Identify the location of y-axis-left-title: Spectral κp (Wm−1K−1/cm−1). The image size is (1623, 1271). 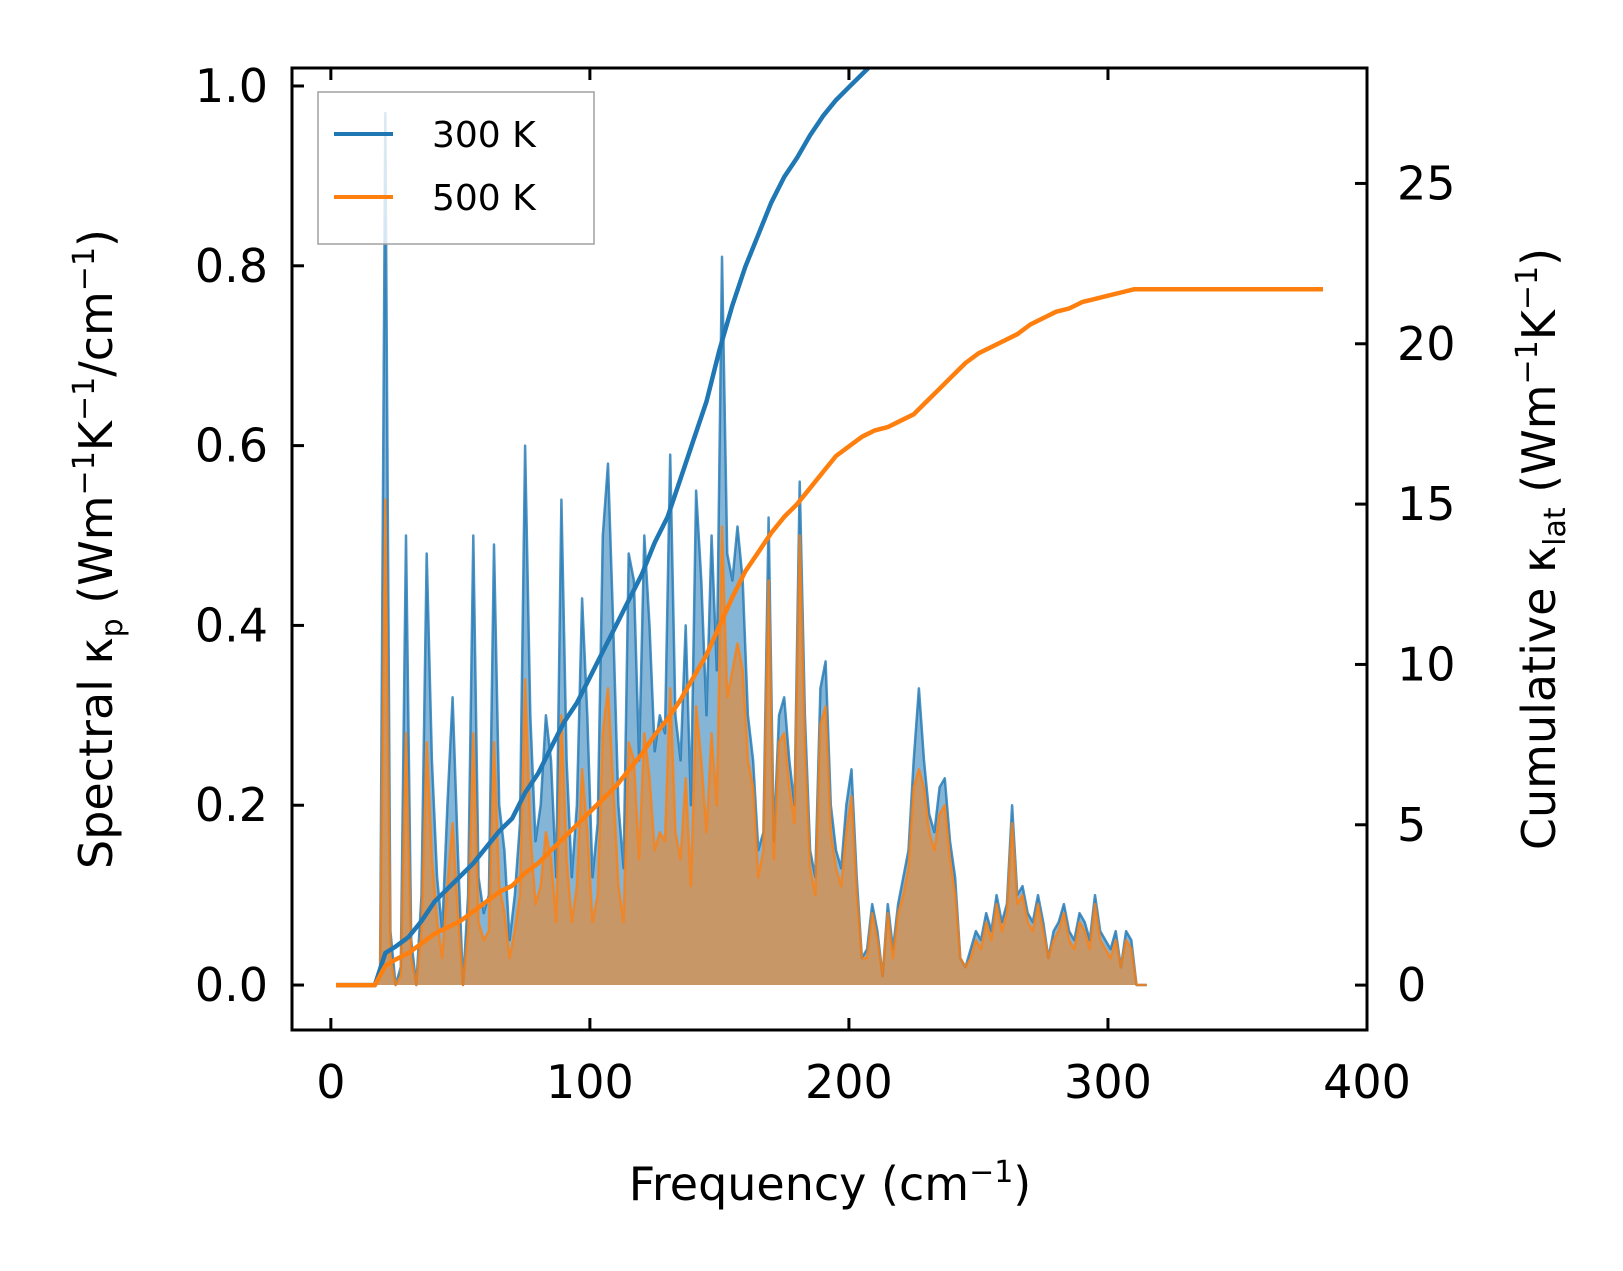
(98, 549).